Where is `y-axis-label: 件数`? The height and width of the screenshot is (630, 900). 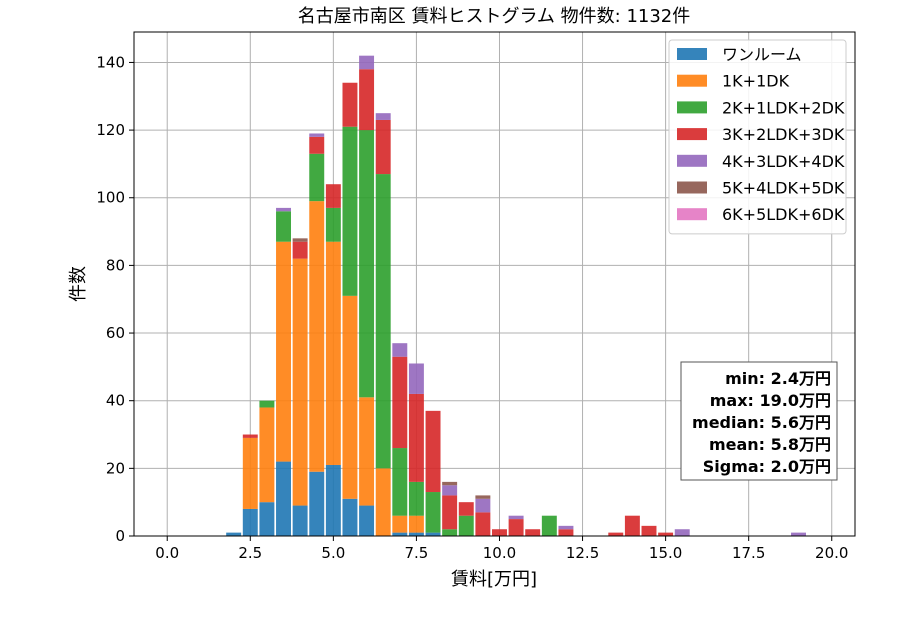 y-axis-label: 件数 is located at coordinates (78, 284).